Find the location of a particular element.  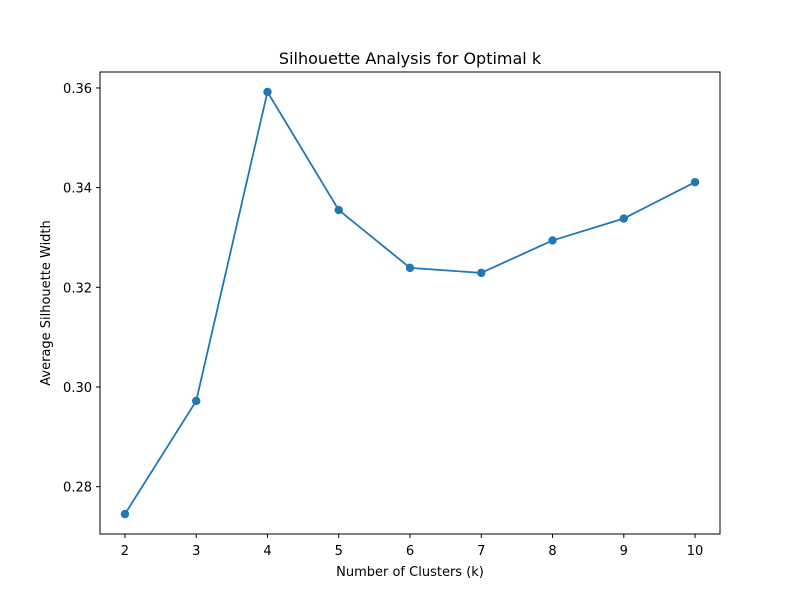

chart-title: Silhouette Analysis for Optimal k is located at coordinates (410, 58).